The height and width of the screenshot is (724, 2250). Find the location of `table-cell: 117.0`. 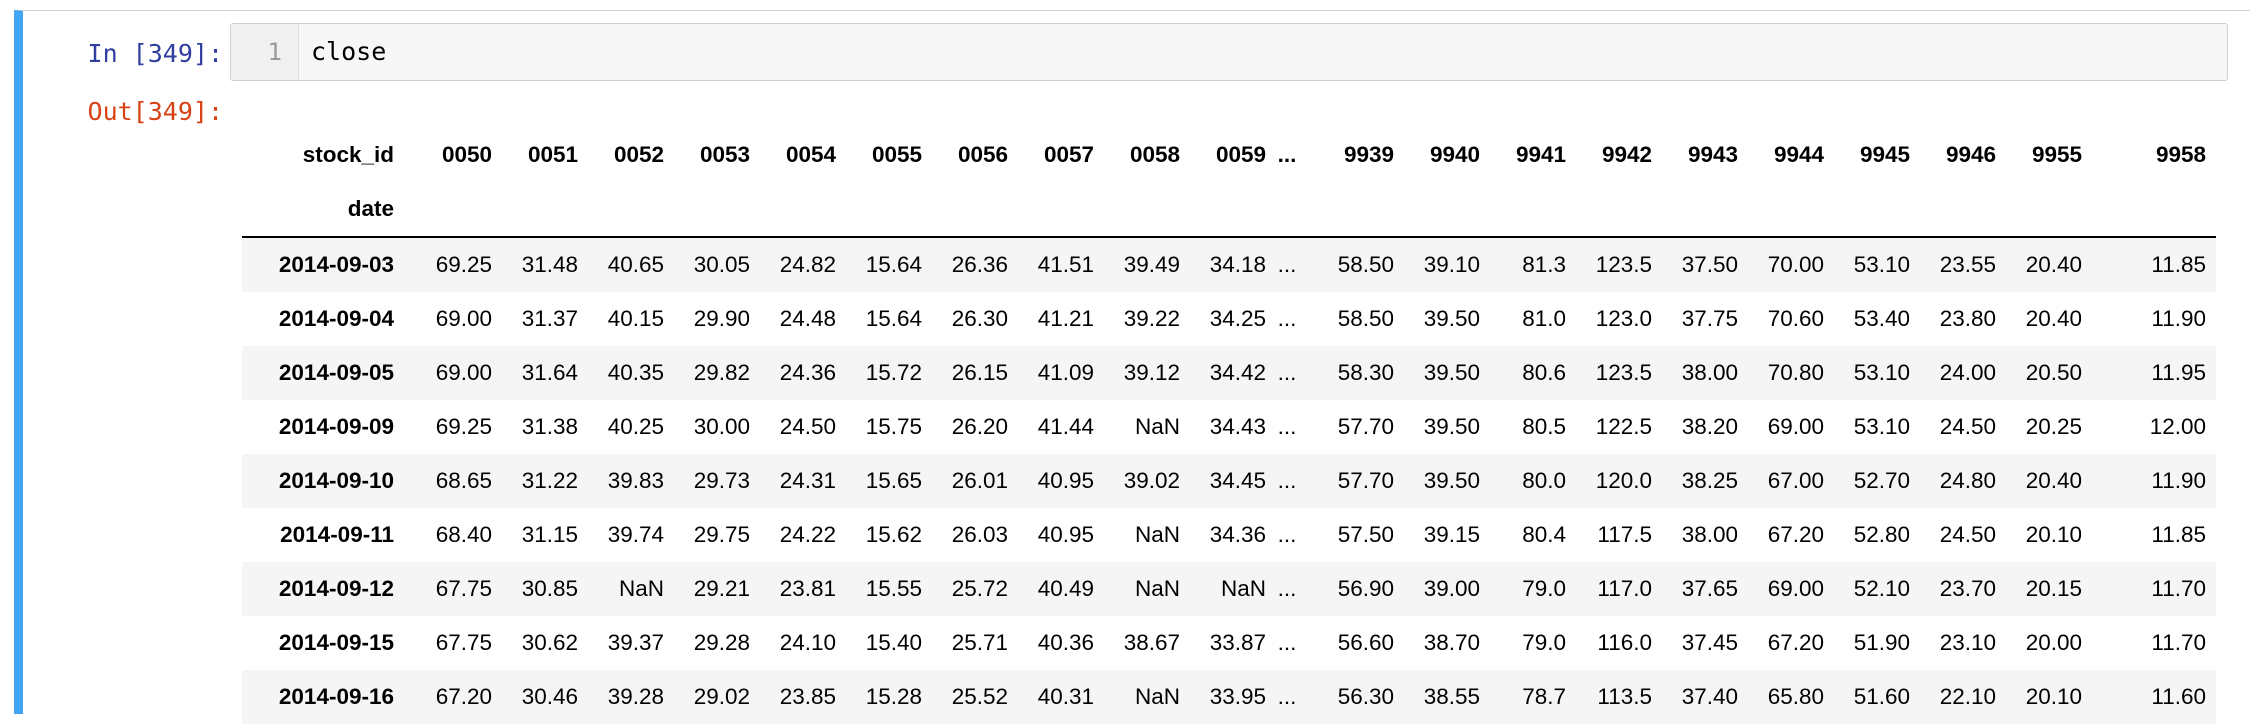

table-cell: 117.0 is located at coordinates (1624, 588).